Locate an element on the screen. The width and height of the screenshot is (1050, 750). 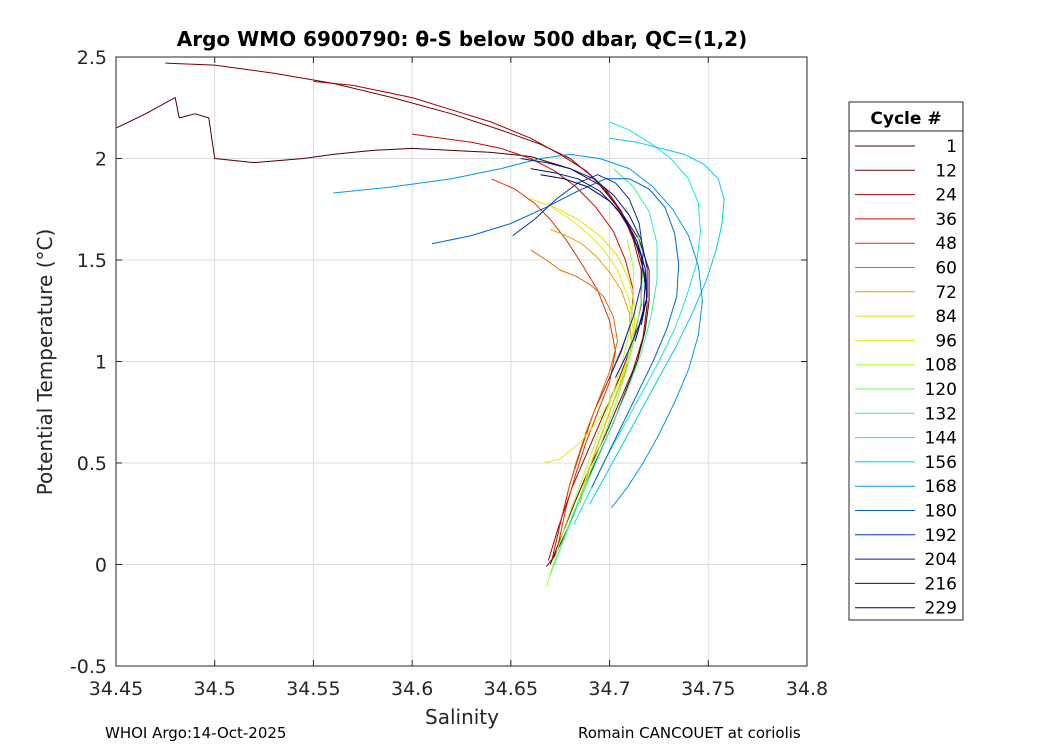
legend-label-180: 180 is located at coordinates (941, 512).